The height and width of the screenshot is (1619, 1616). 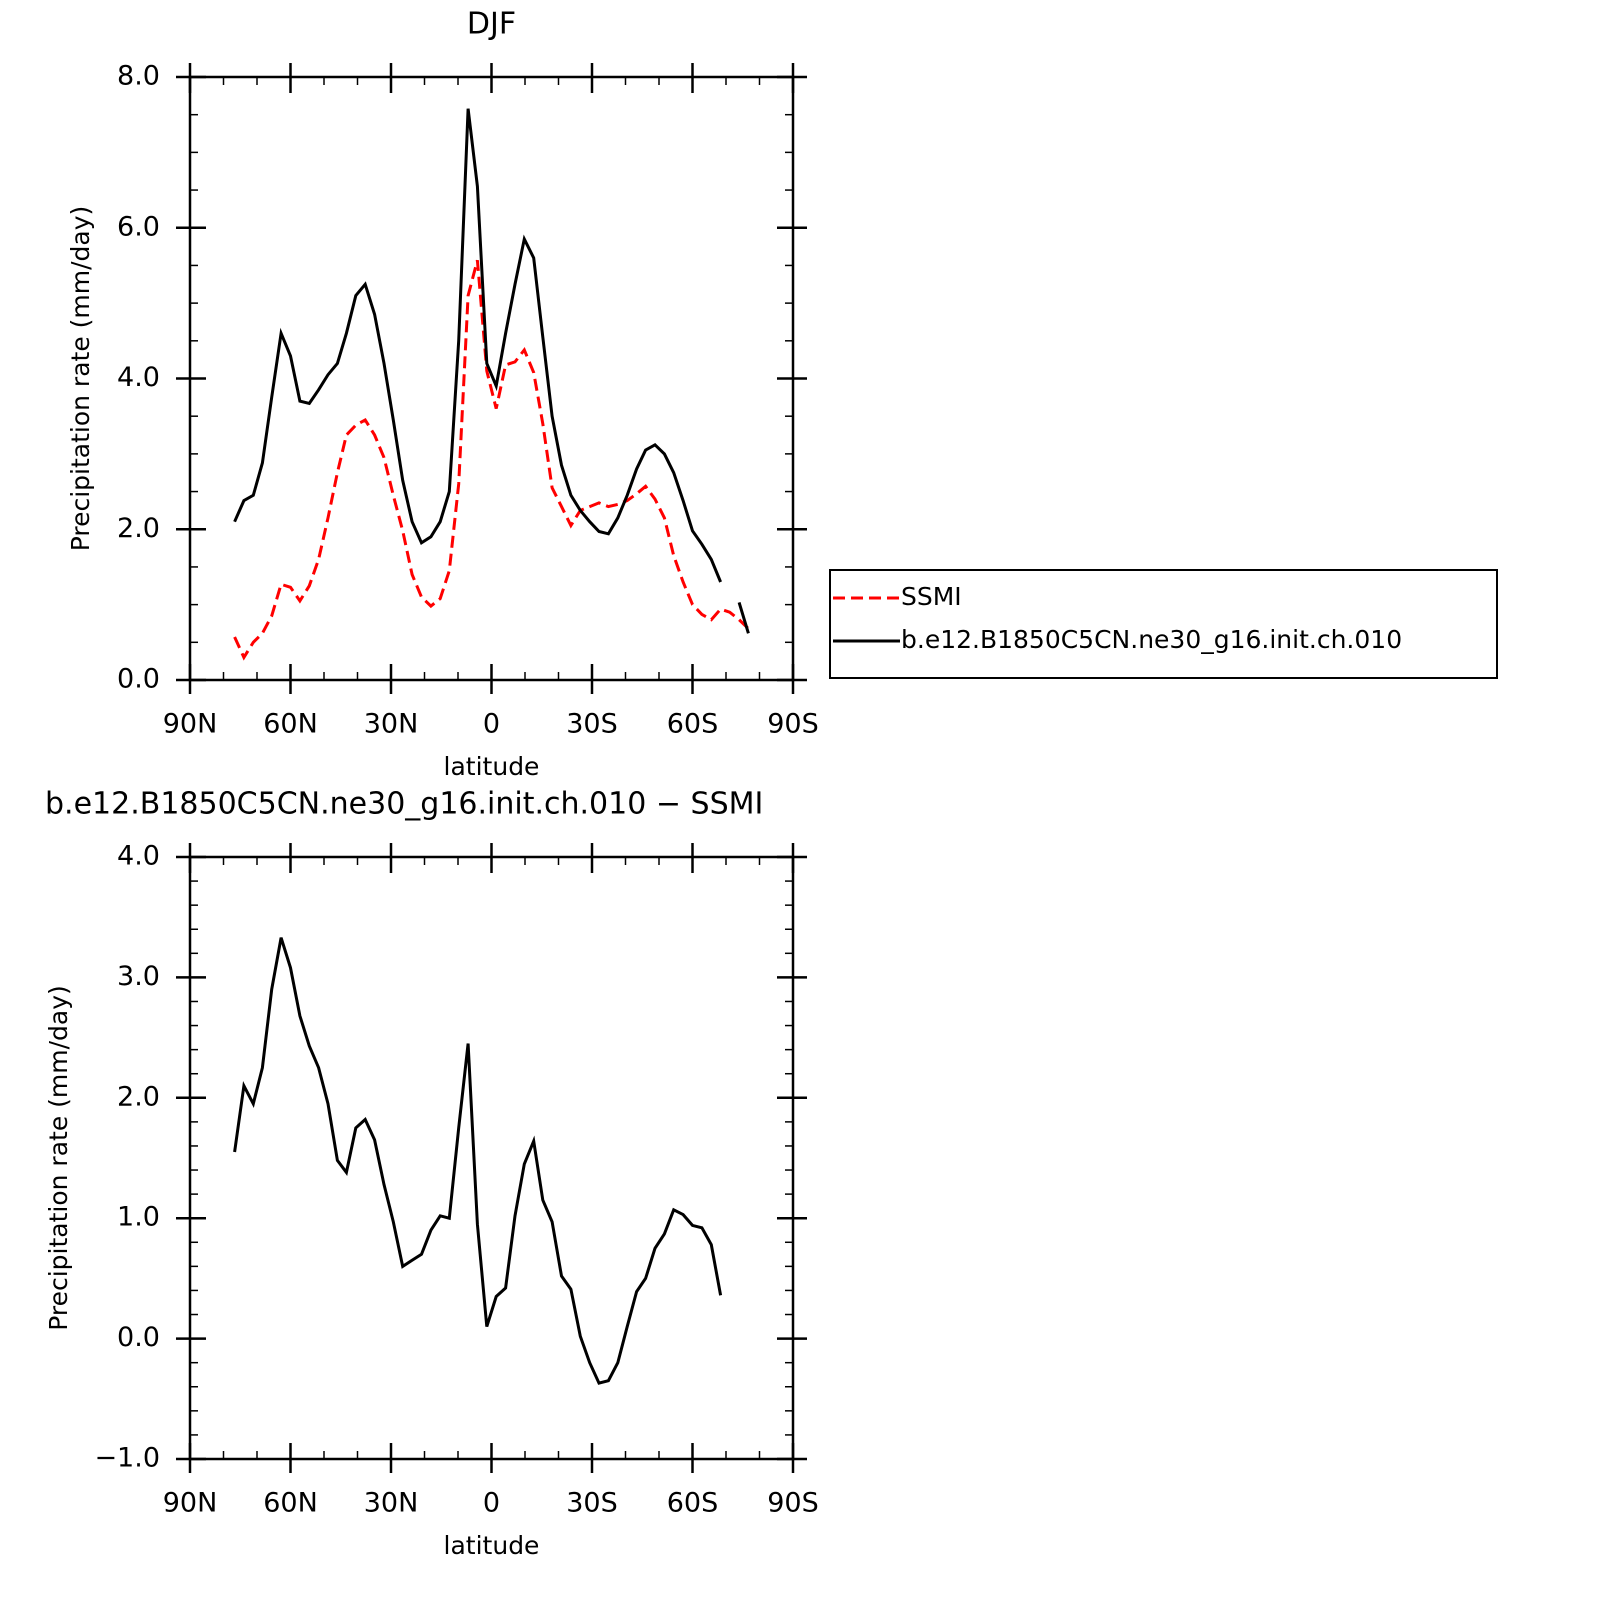 I want to click on y-tick-label: 6.0, so click(x=138, y=226).